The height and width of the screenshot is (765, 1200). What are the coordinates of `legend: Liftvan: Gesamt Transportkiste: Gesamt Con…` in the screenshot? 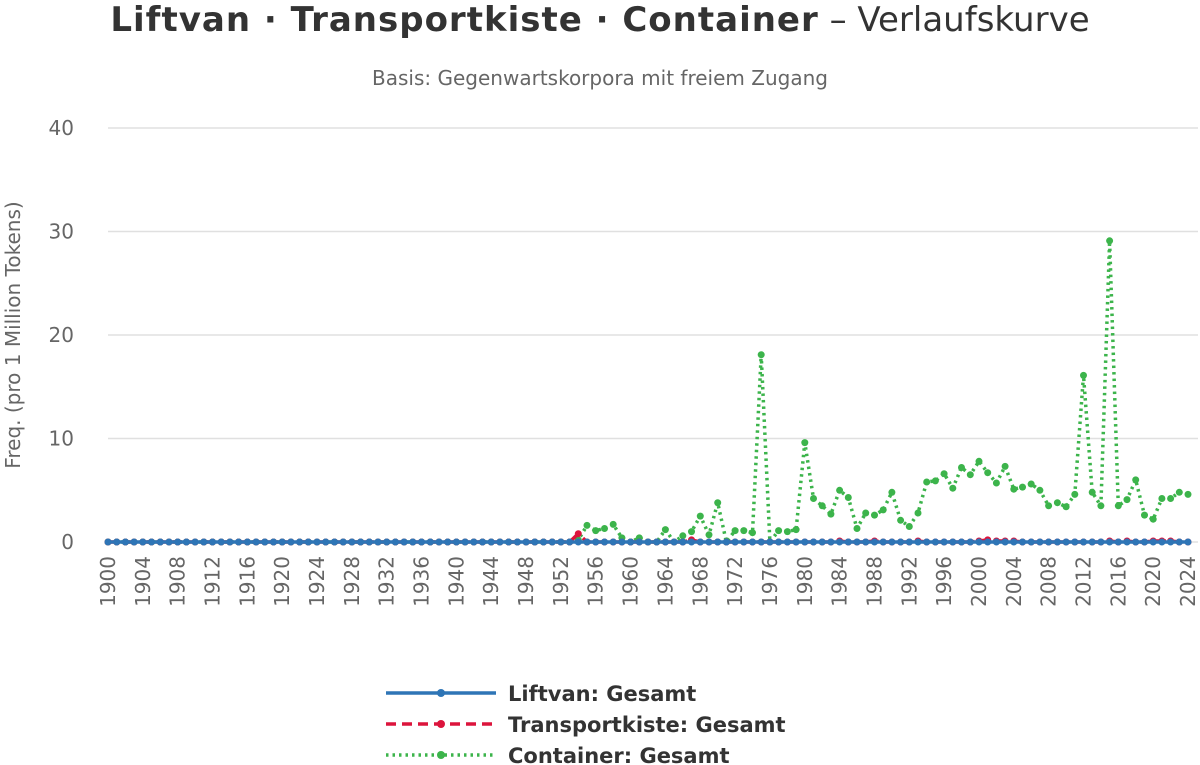 It's located at (586, 723).